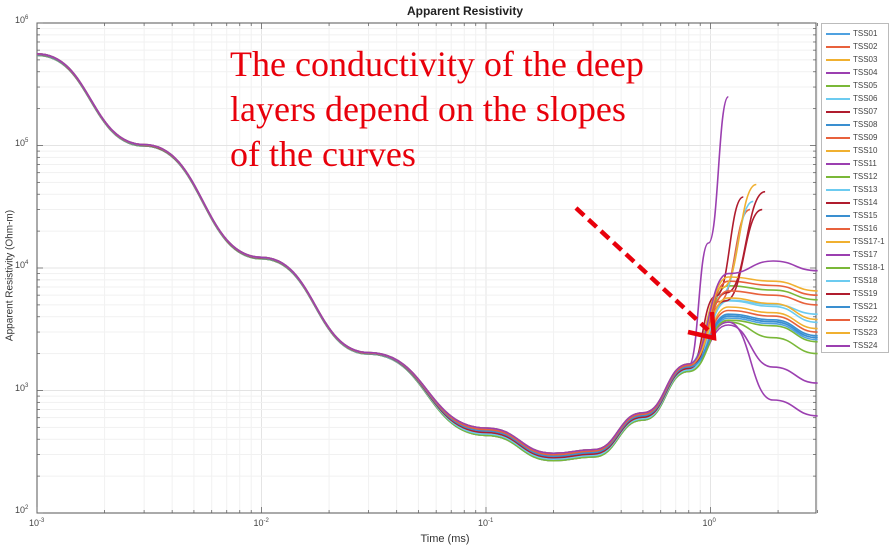  I want to click on legend-label: TSS08, so click(865, 124).